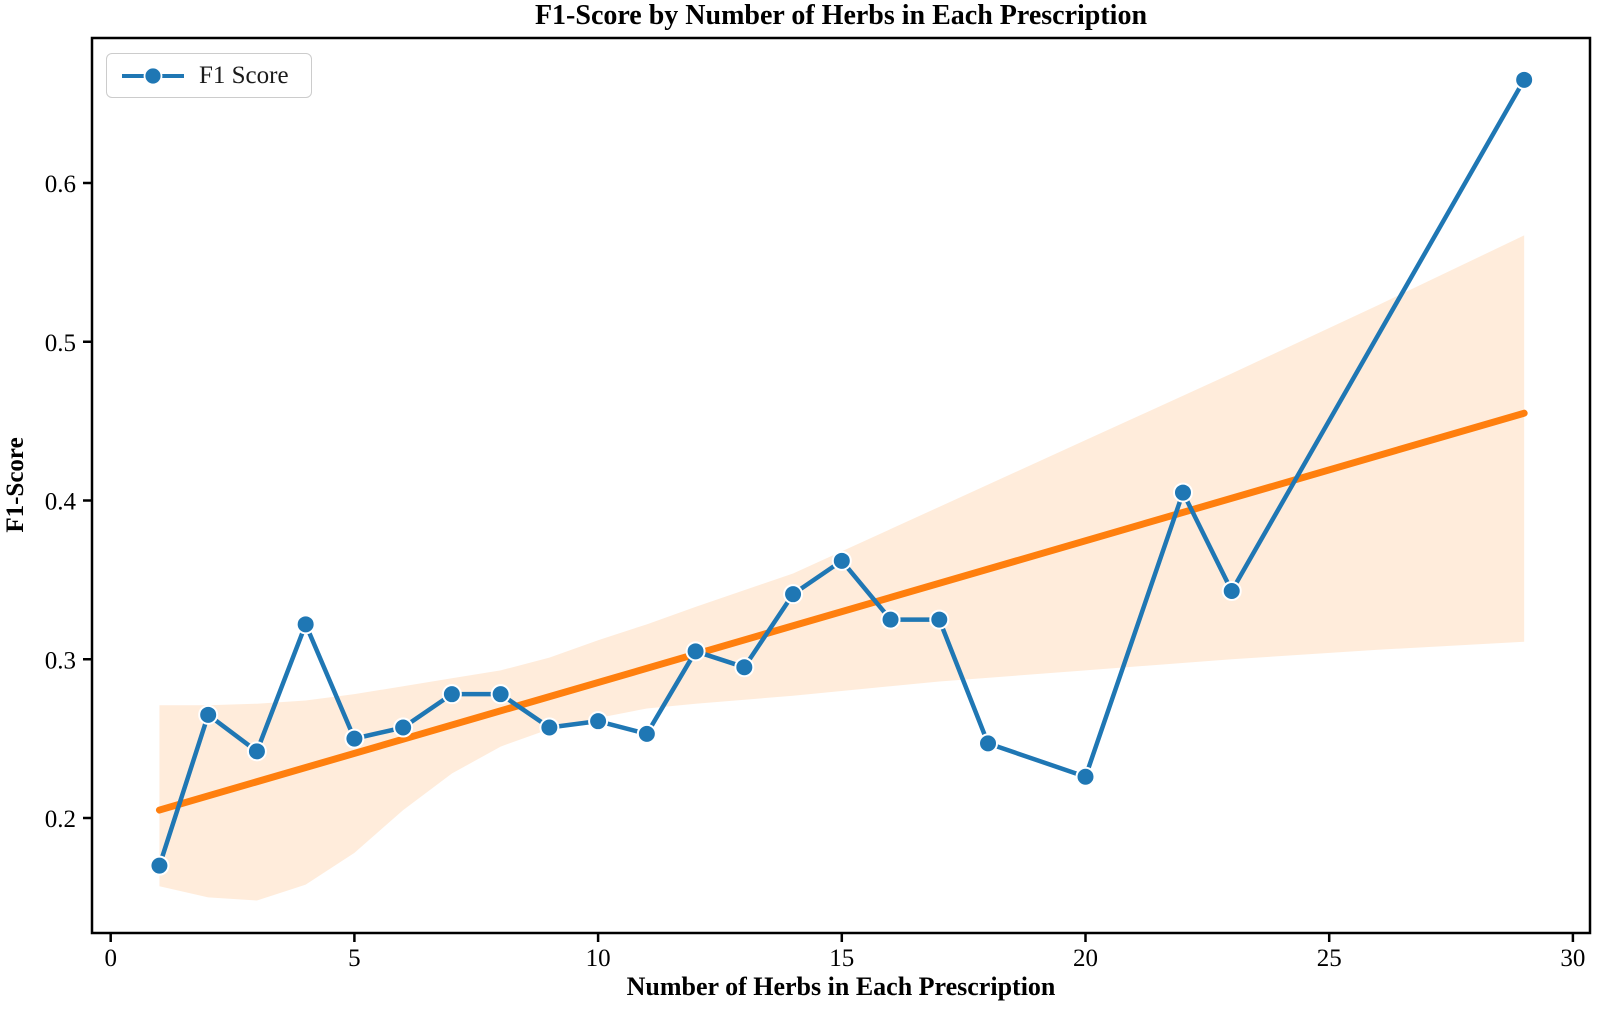  Describe the element at coordinates (841, 986) in the screenshot. I see `x-axis-label: Number of Herbs in Each Prescription` at that location.